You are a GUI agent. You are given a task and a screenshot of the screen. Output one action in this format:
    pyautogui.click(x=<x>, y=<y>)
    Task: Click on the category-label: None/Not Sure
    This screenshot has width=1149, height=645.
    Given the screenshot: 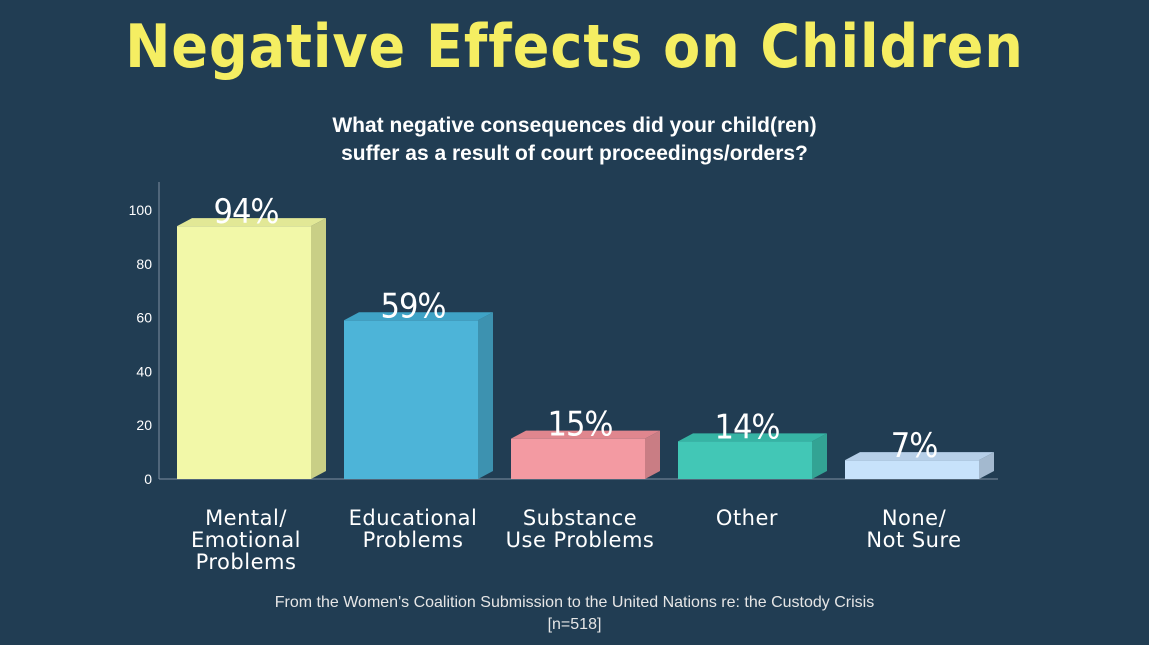 What is the action you would take?
    pyautogui.click(x=913, y=529)
    